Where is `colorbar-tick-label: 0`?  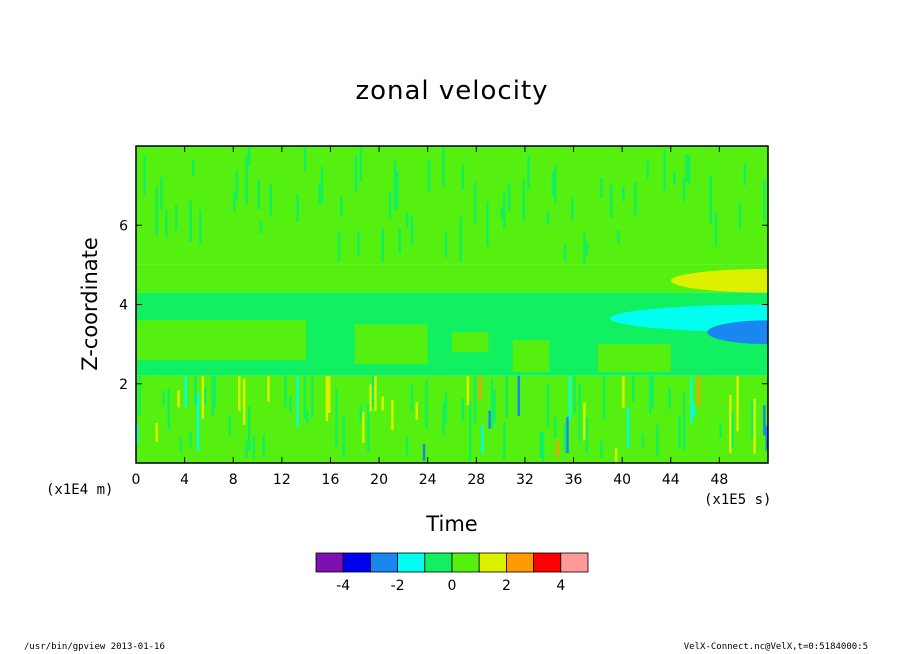
colorbar-tick-label: 0 is located at coordinates (452, 586).